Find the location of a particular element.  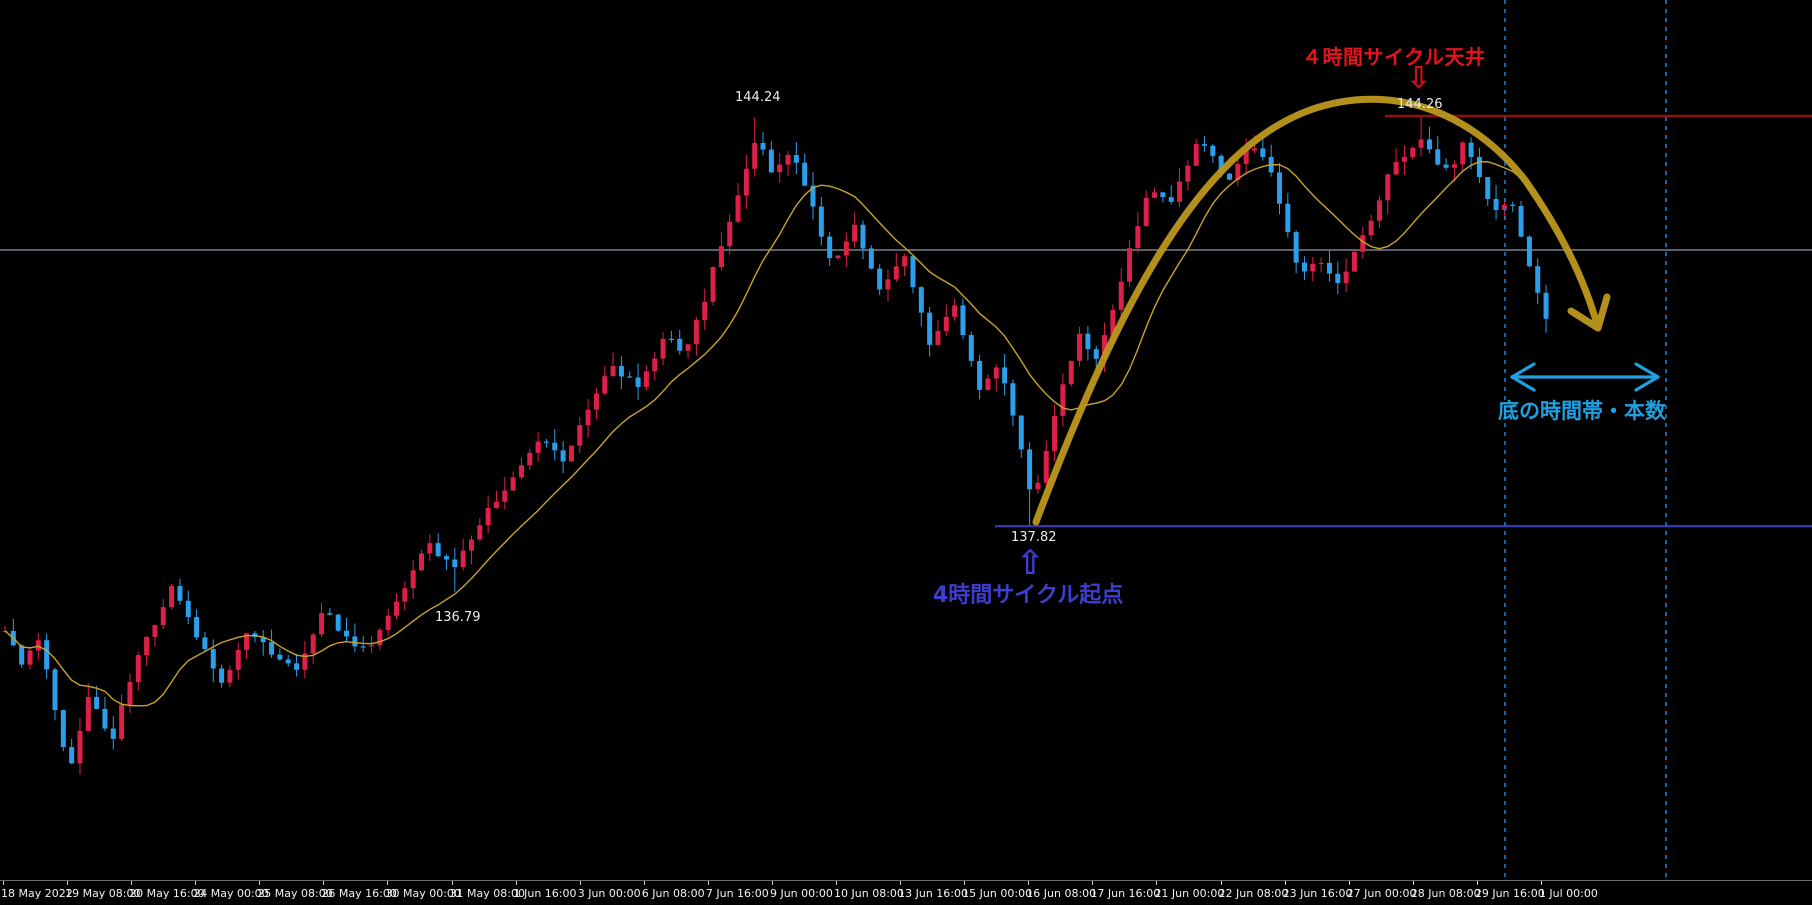

axis-label: 6 Jun 08:00 is located at coordinates (673, 893).